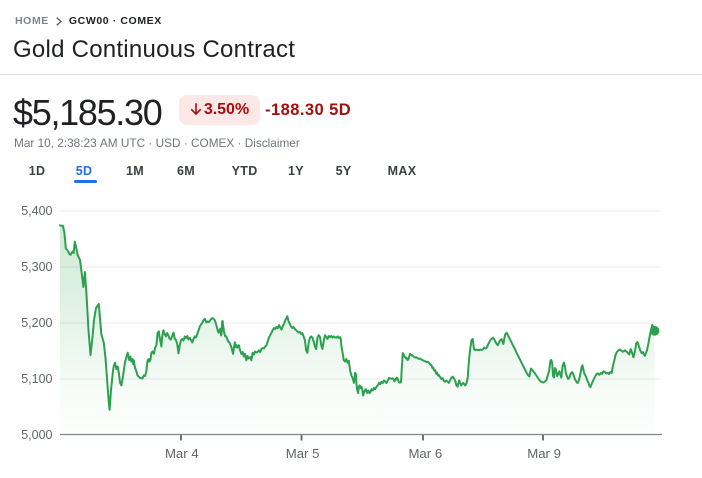 The height and width of the screenshot is (478, 702). What do you see at coordinates (36, 267) in the screenshot?
I see `svg-text: 5,300` at bounding box center [36, 267].